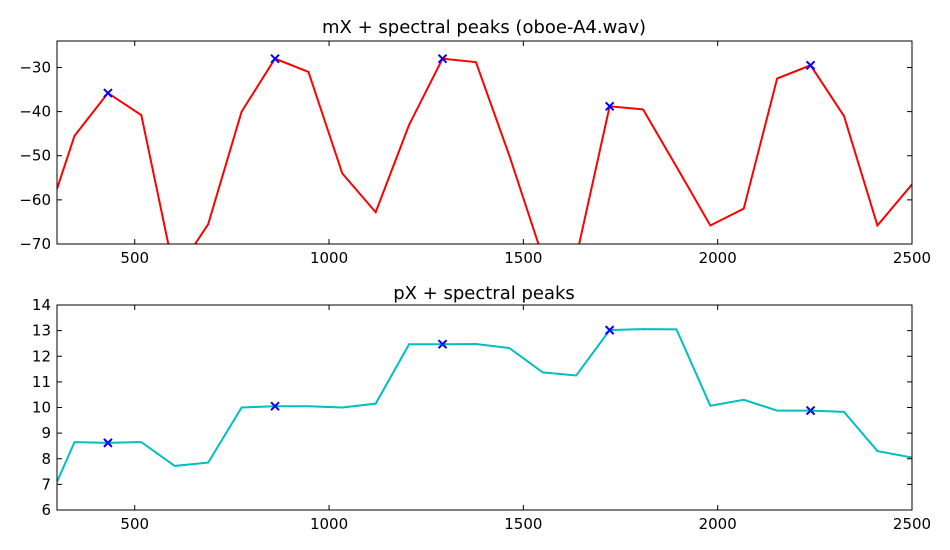 The width and height of the screenshot is (950, 550). I want to click on y-tick-label: 13, so click(41, 331).